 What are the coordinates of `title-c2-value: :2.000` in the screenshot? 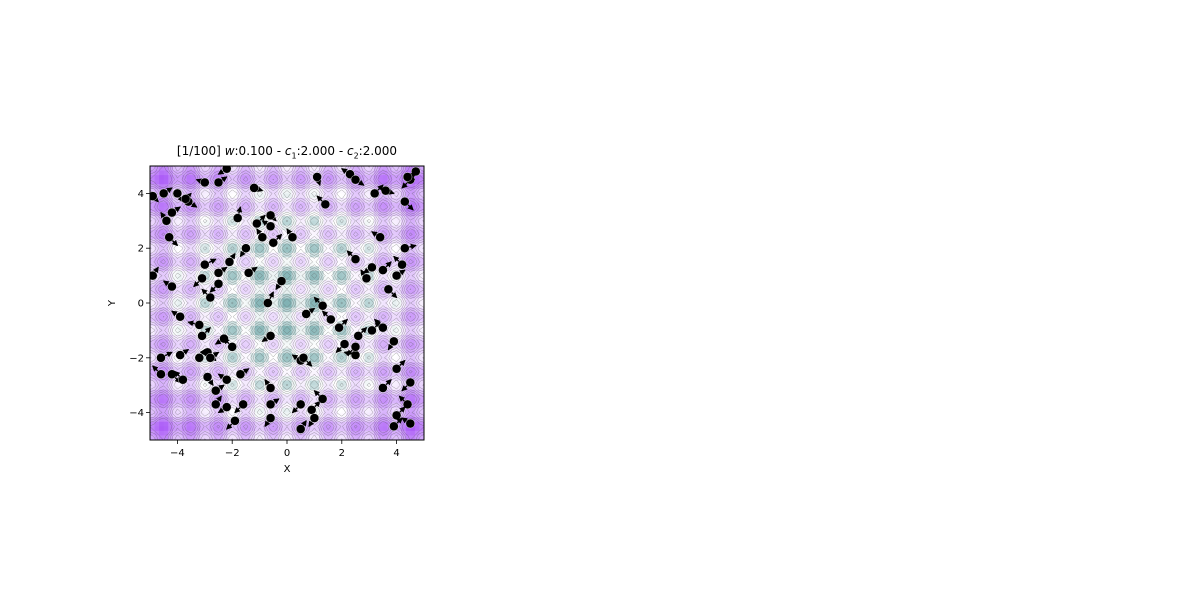 It's located at (378, 151).